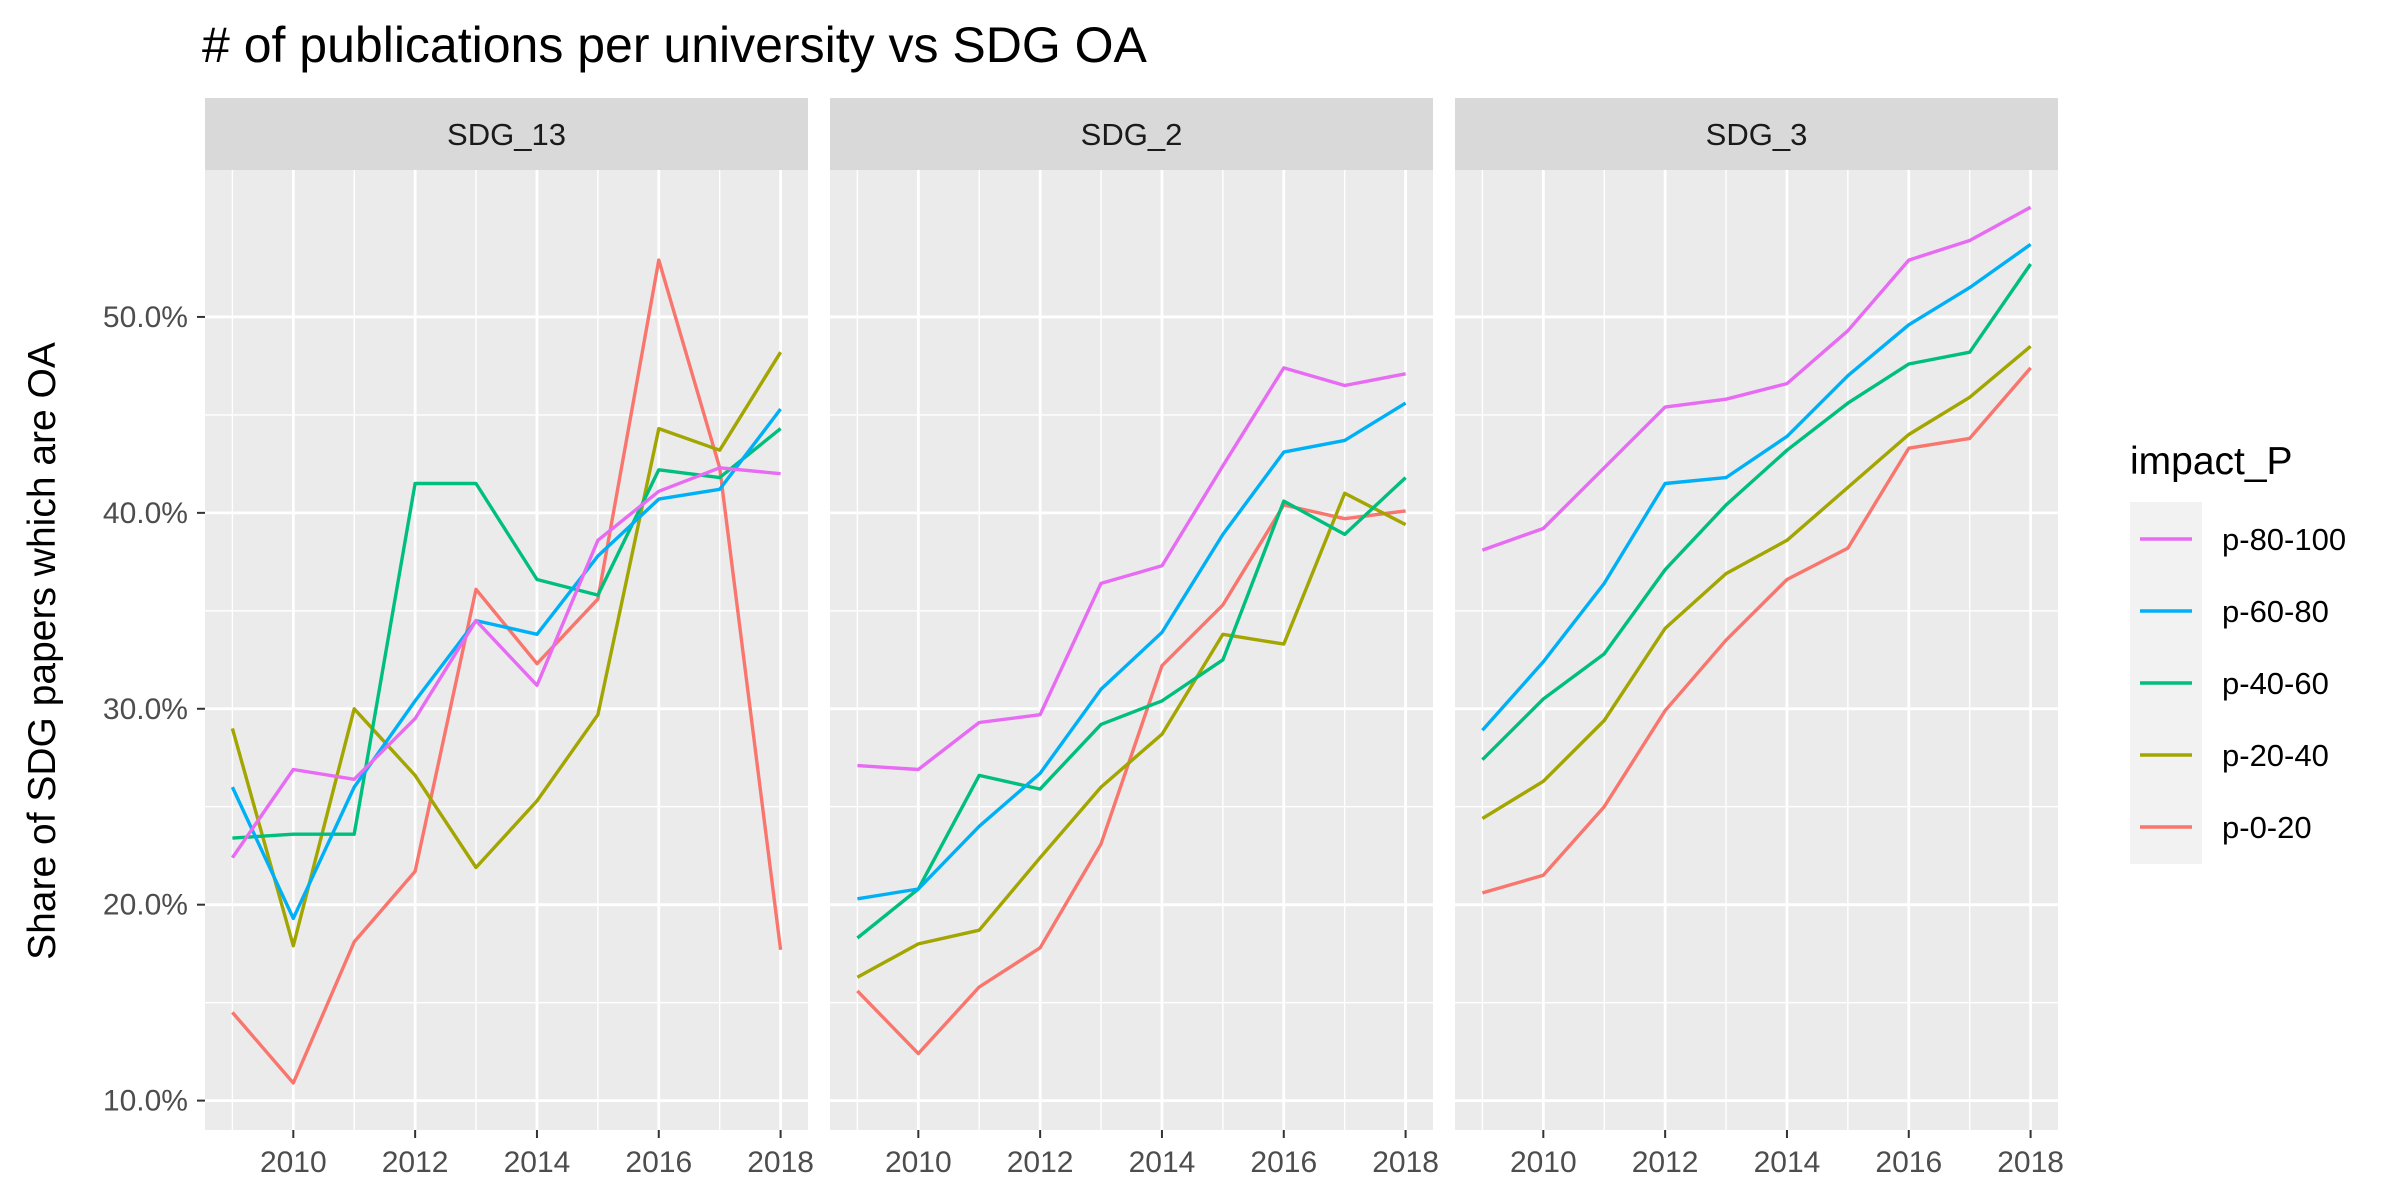  I want to click on facet-strip-label: SDG_2, so click(1132, 134).